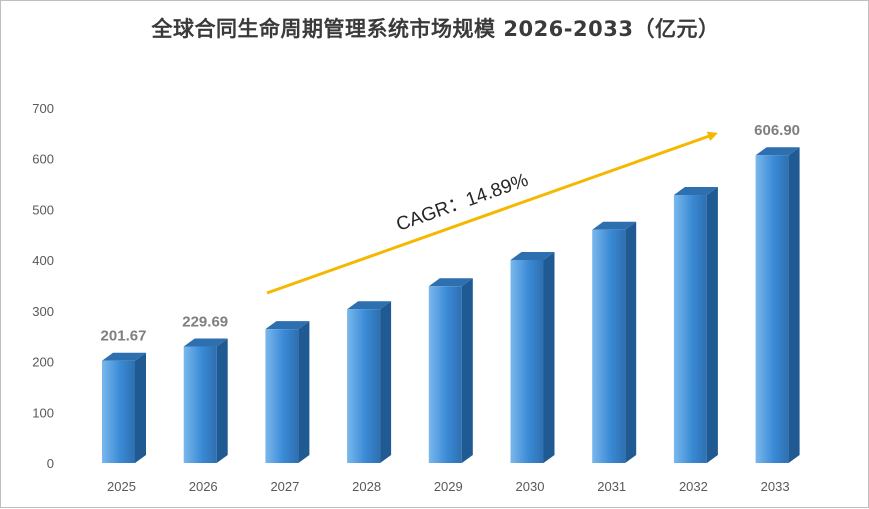 This screenshot has height=509, width=869. I want to click on x-tick-label: 2032, so click(693, 486).